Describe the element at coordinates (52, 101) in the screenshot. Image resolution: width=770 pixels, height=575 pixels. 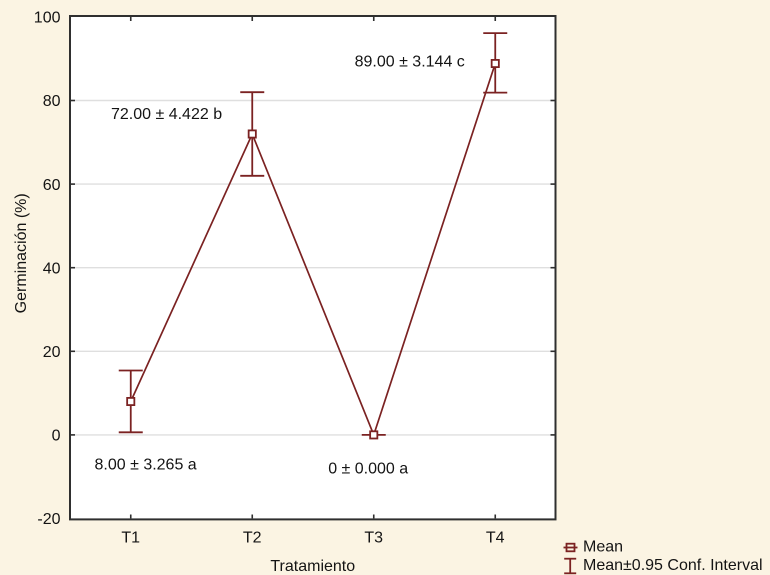
I see `svg-text: 80` at that location.